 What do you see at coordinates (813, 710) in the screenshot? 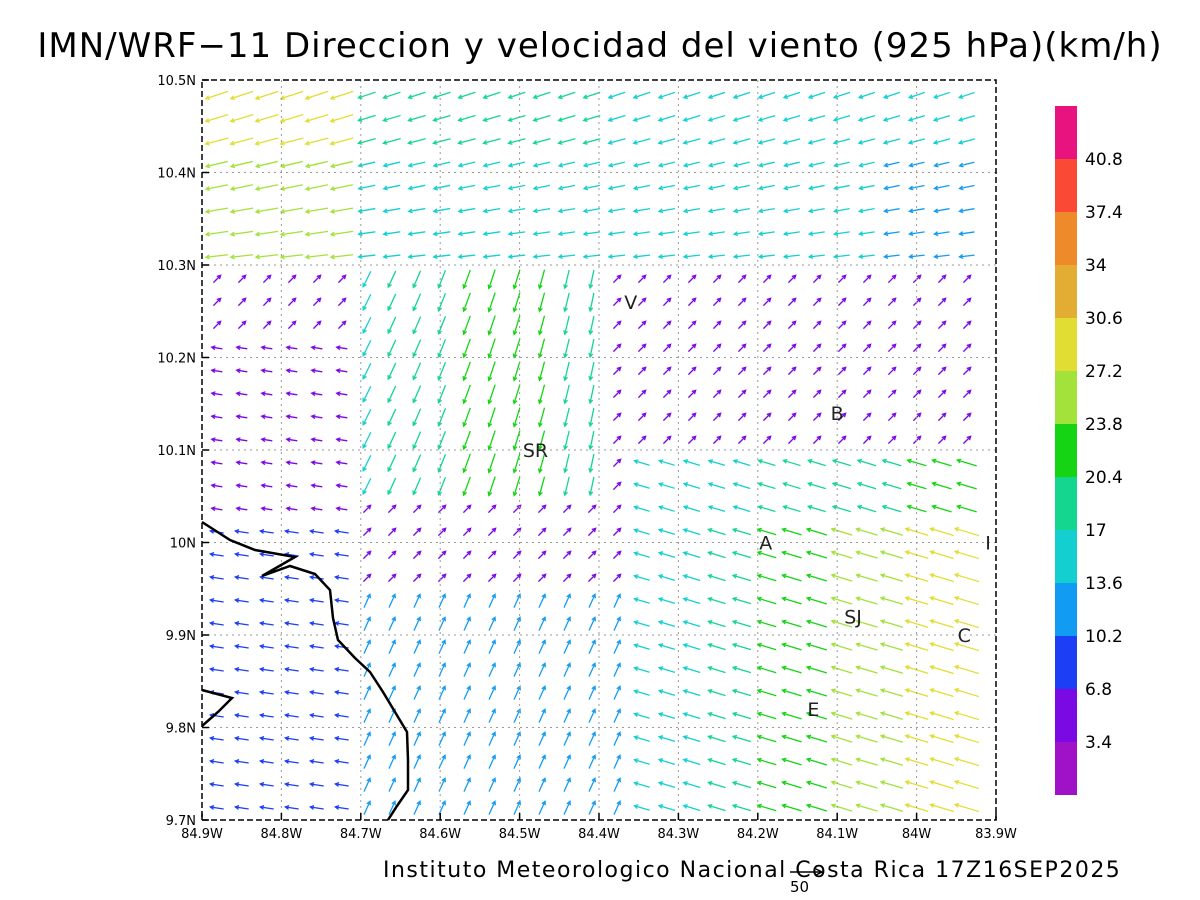
I see `place-label-e: E` at bounding box center [813, 710].